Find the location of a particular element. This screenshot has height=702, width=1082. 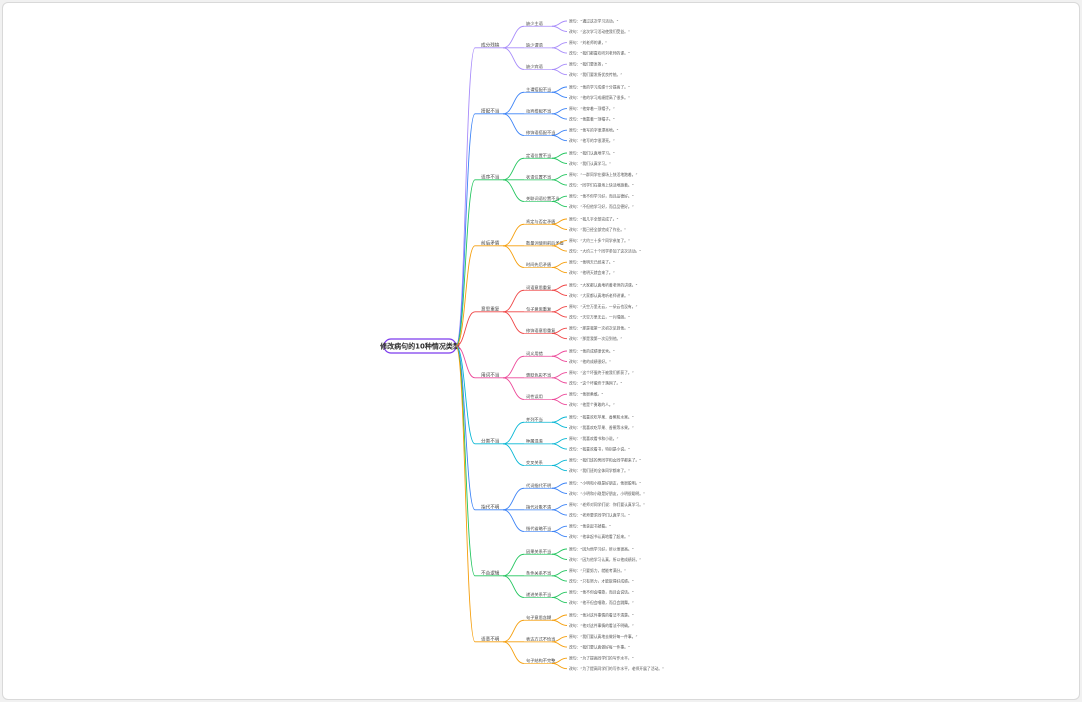

example-corrected-sentence: 改句：“我们都喜欢听刘老师的课。” is located at coordinates (599, 52).